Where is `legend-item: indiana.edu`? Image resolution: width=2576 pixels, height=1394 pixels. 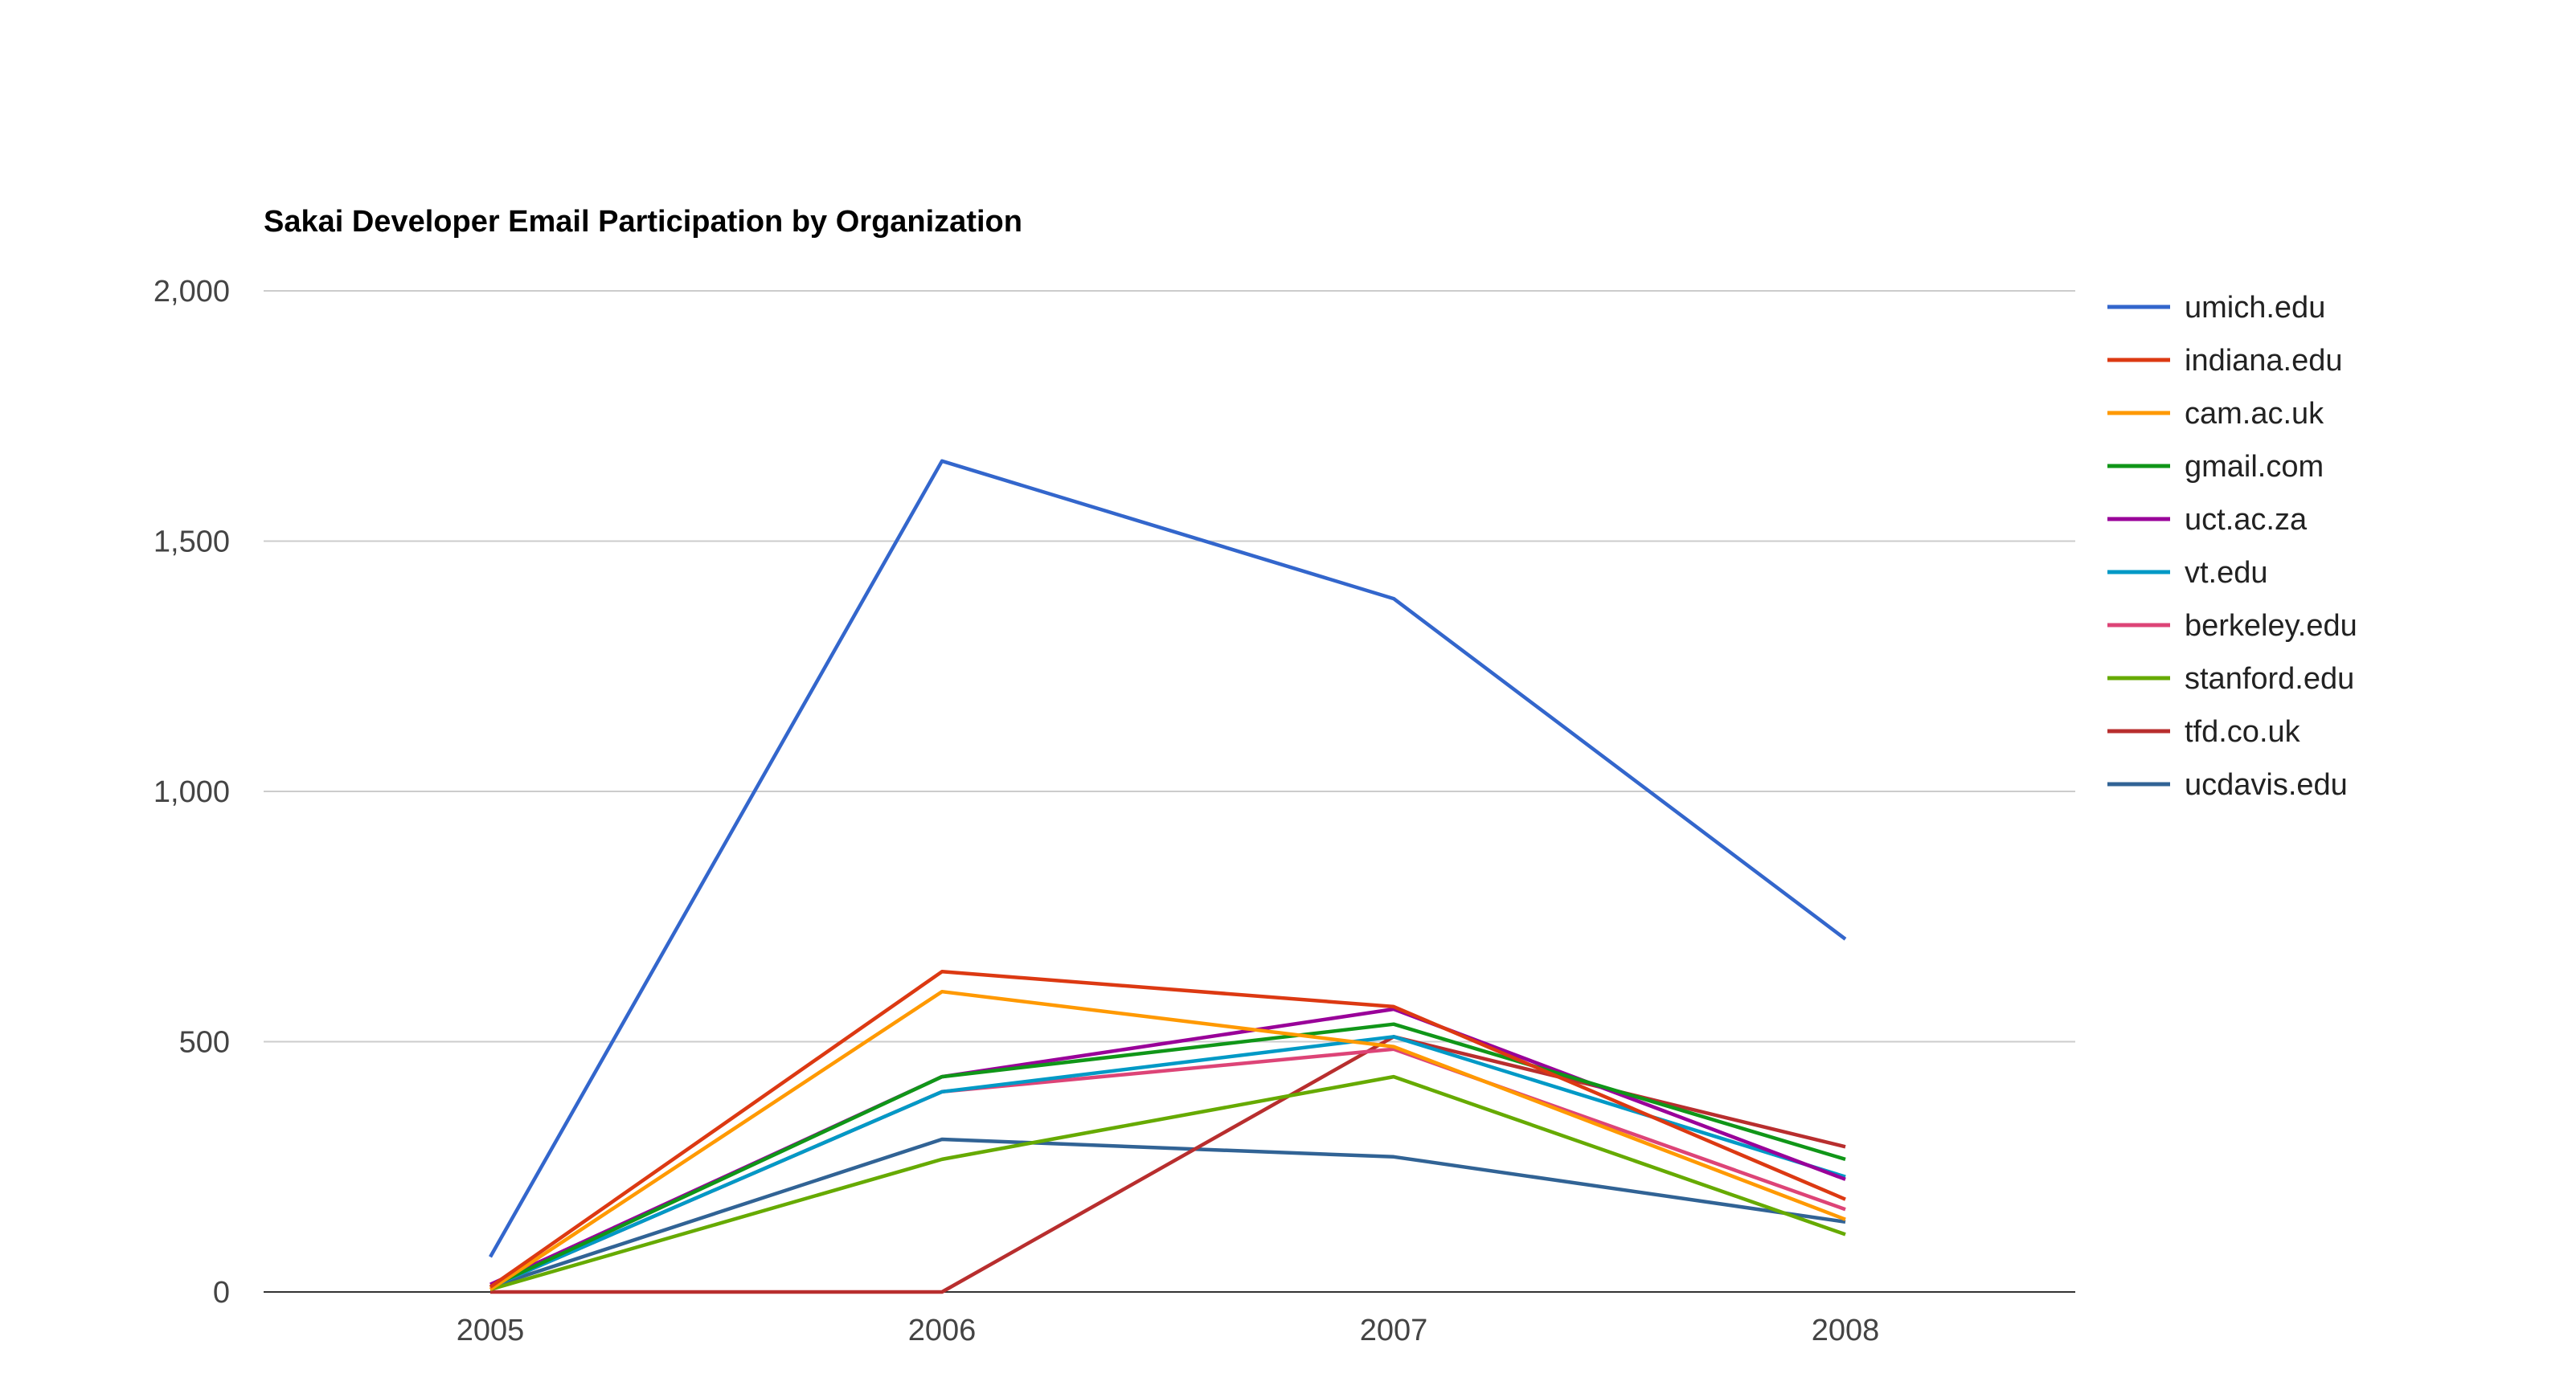
legend-item: indiana.edu is located at coordinates (2225, 361).